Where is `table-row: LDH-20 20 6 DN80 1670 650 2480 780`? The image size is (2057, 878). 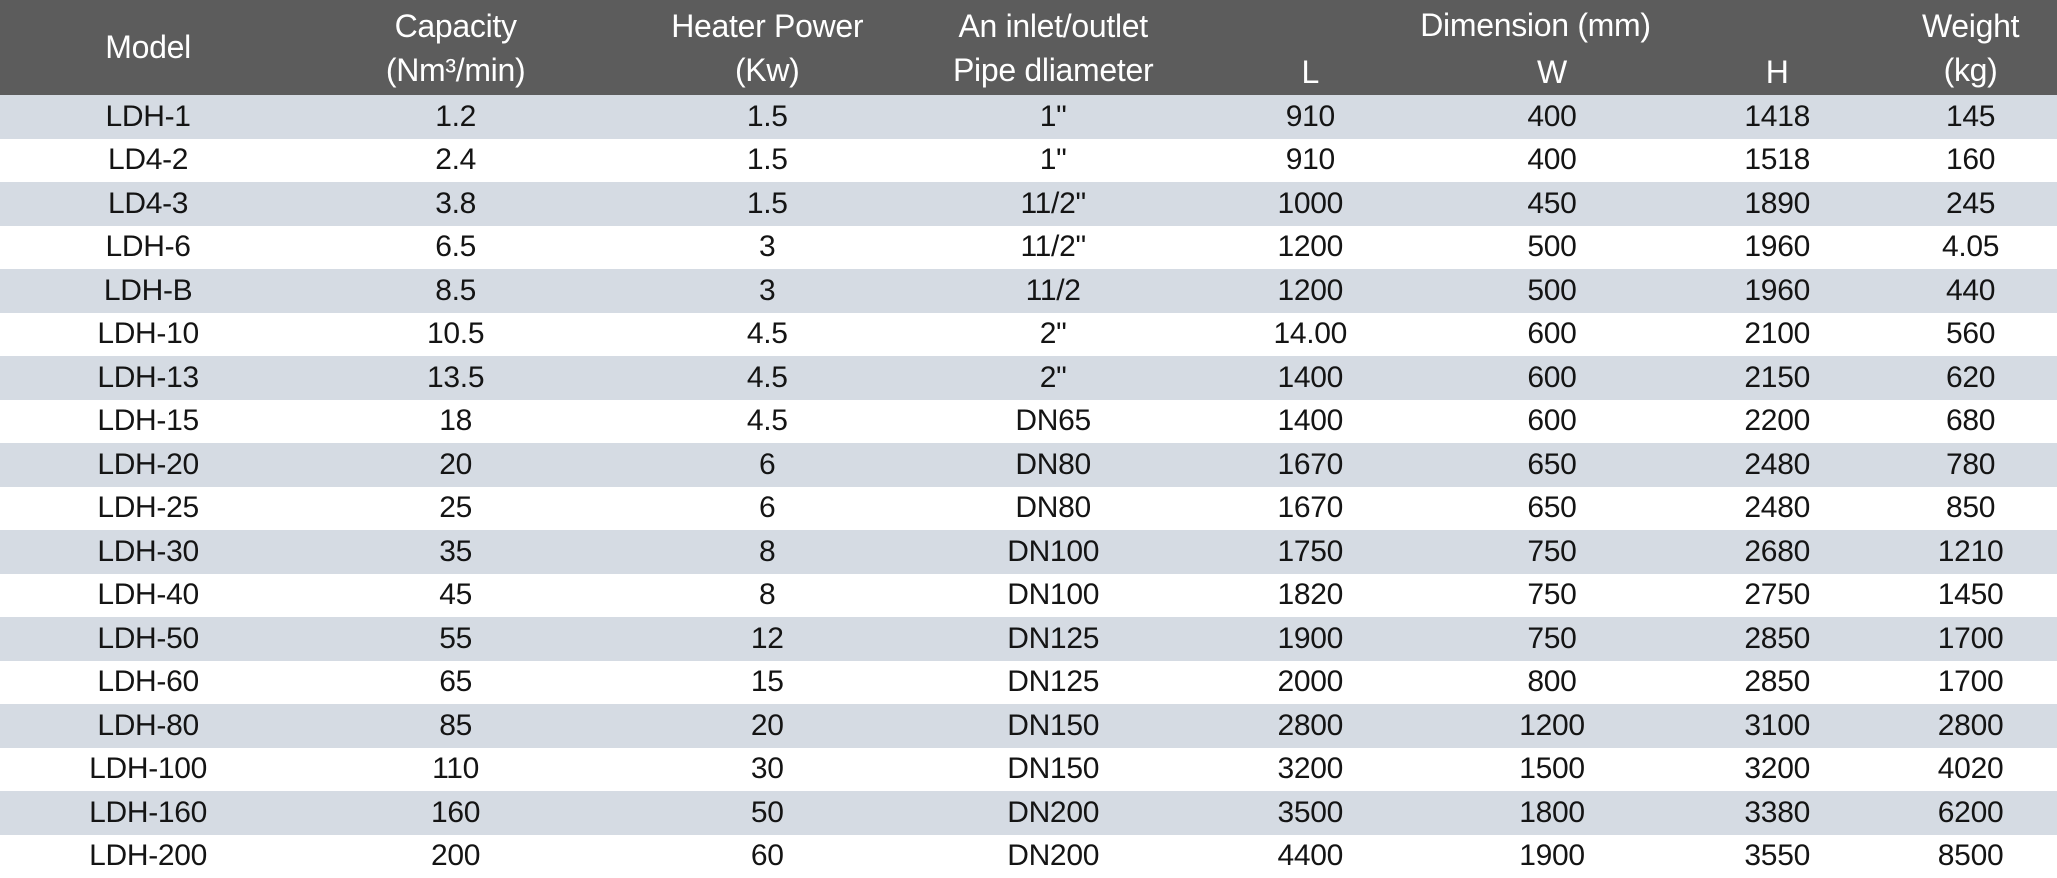
table-row: LDH-20 20 6 DN80 1670 650 2480 780 is located at coordinates (1028, 465).